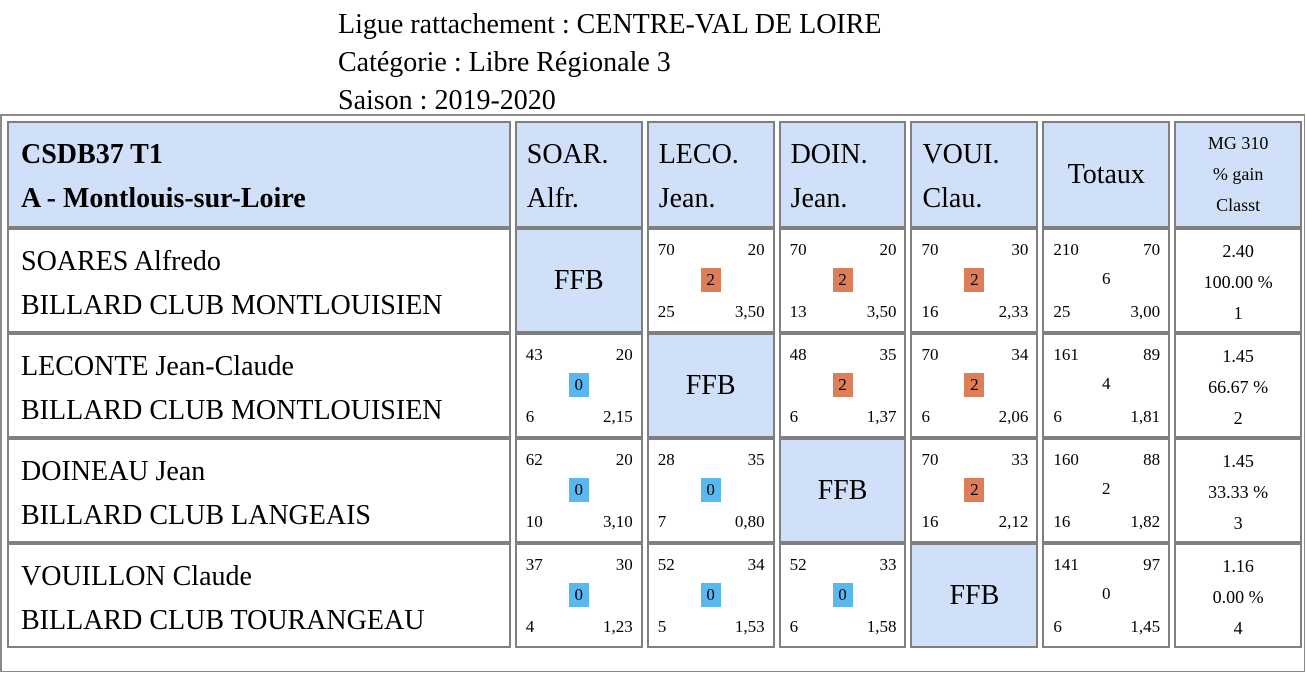  Describe the element at coordinates (1238, 523) in the screenshot. I see `rank-value: 3` at that location.